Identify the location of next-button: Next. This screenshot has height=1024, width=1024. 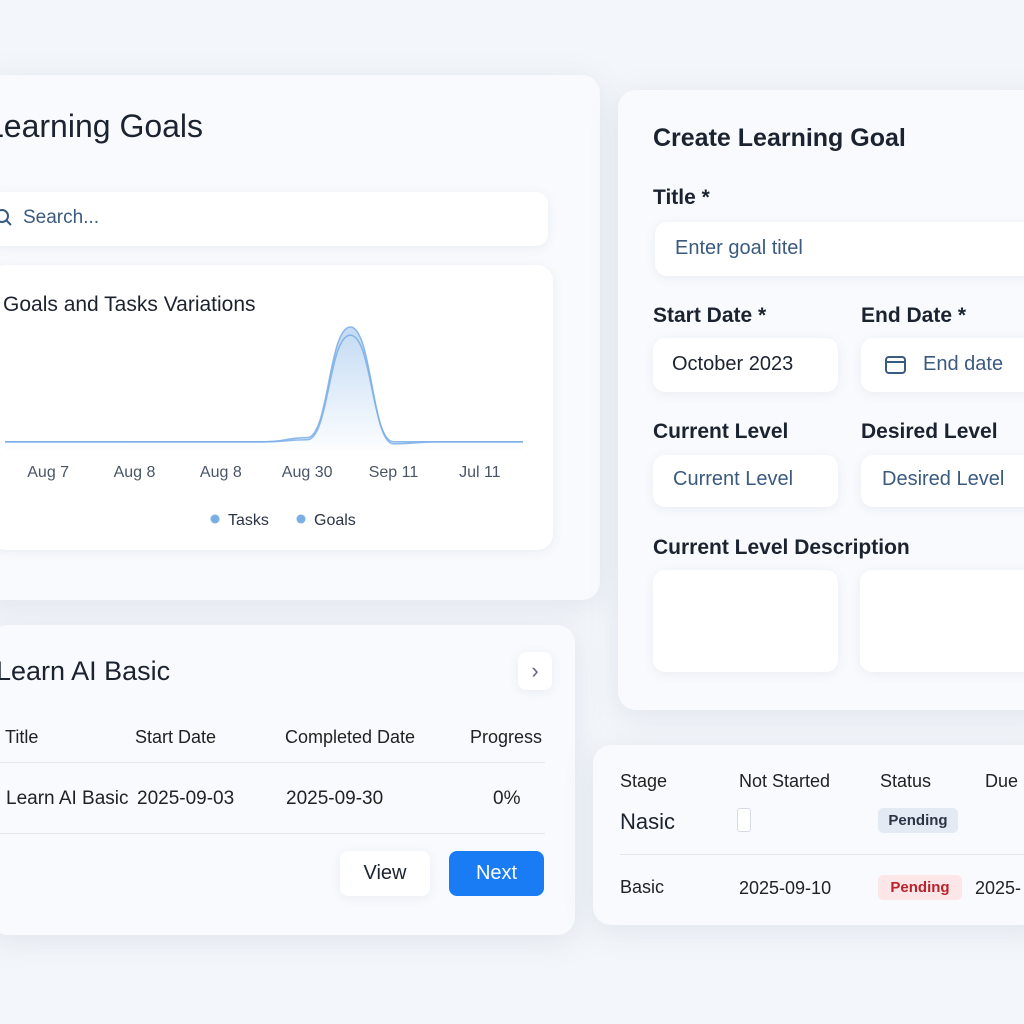
(496, 873).